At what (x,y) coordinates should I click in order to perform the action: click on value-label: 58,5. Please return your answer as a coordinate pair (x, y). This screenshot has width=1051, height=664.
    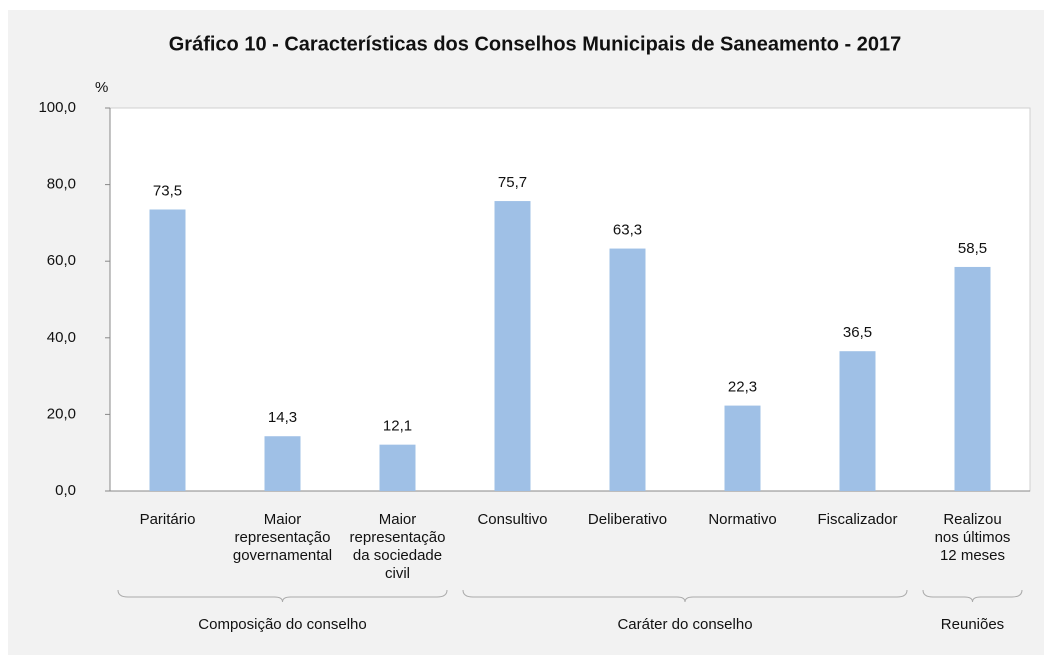
    Looking at the image, I should click on (972, 248).